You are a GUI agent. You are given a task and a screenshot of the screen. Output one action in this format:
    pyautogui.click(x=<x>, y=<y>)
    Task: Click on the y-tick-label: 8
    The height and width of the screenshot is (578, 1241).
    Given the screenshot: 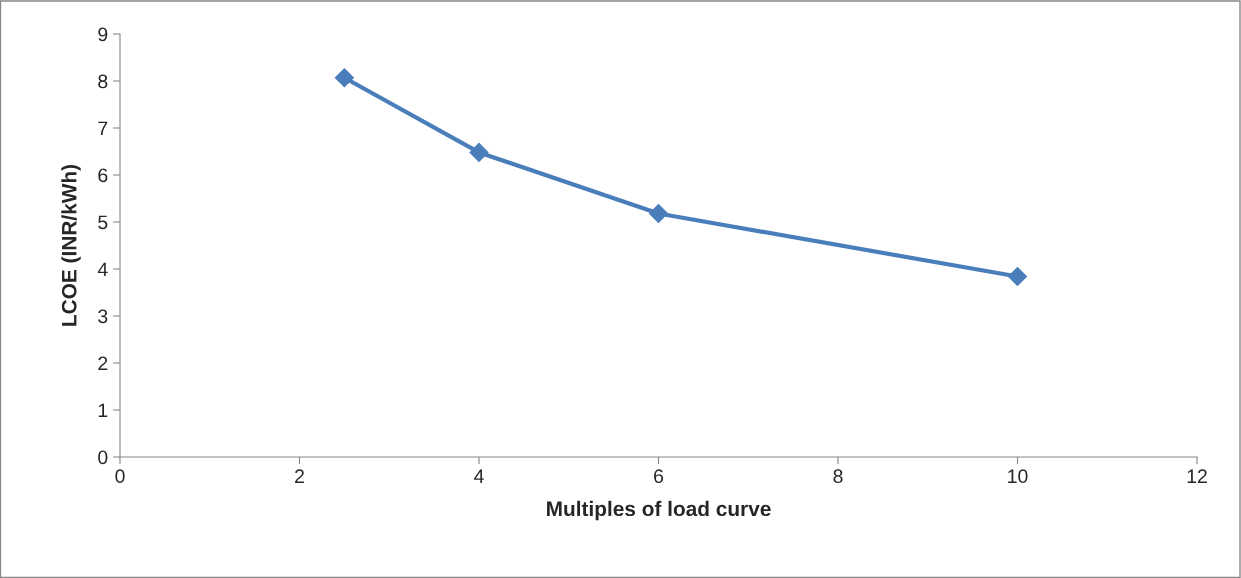 What is the action you would take?
    pyautogui.click(x=103, y=81)
    